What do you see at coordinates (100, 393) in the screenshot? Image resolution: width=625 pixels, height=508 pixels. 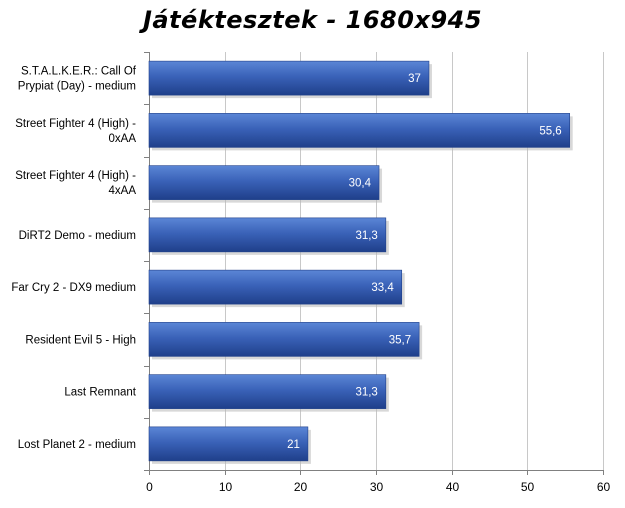 I see `category-label: Last Remnant` at bounding box center [100, 393].